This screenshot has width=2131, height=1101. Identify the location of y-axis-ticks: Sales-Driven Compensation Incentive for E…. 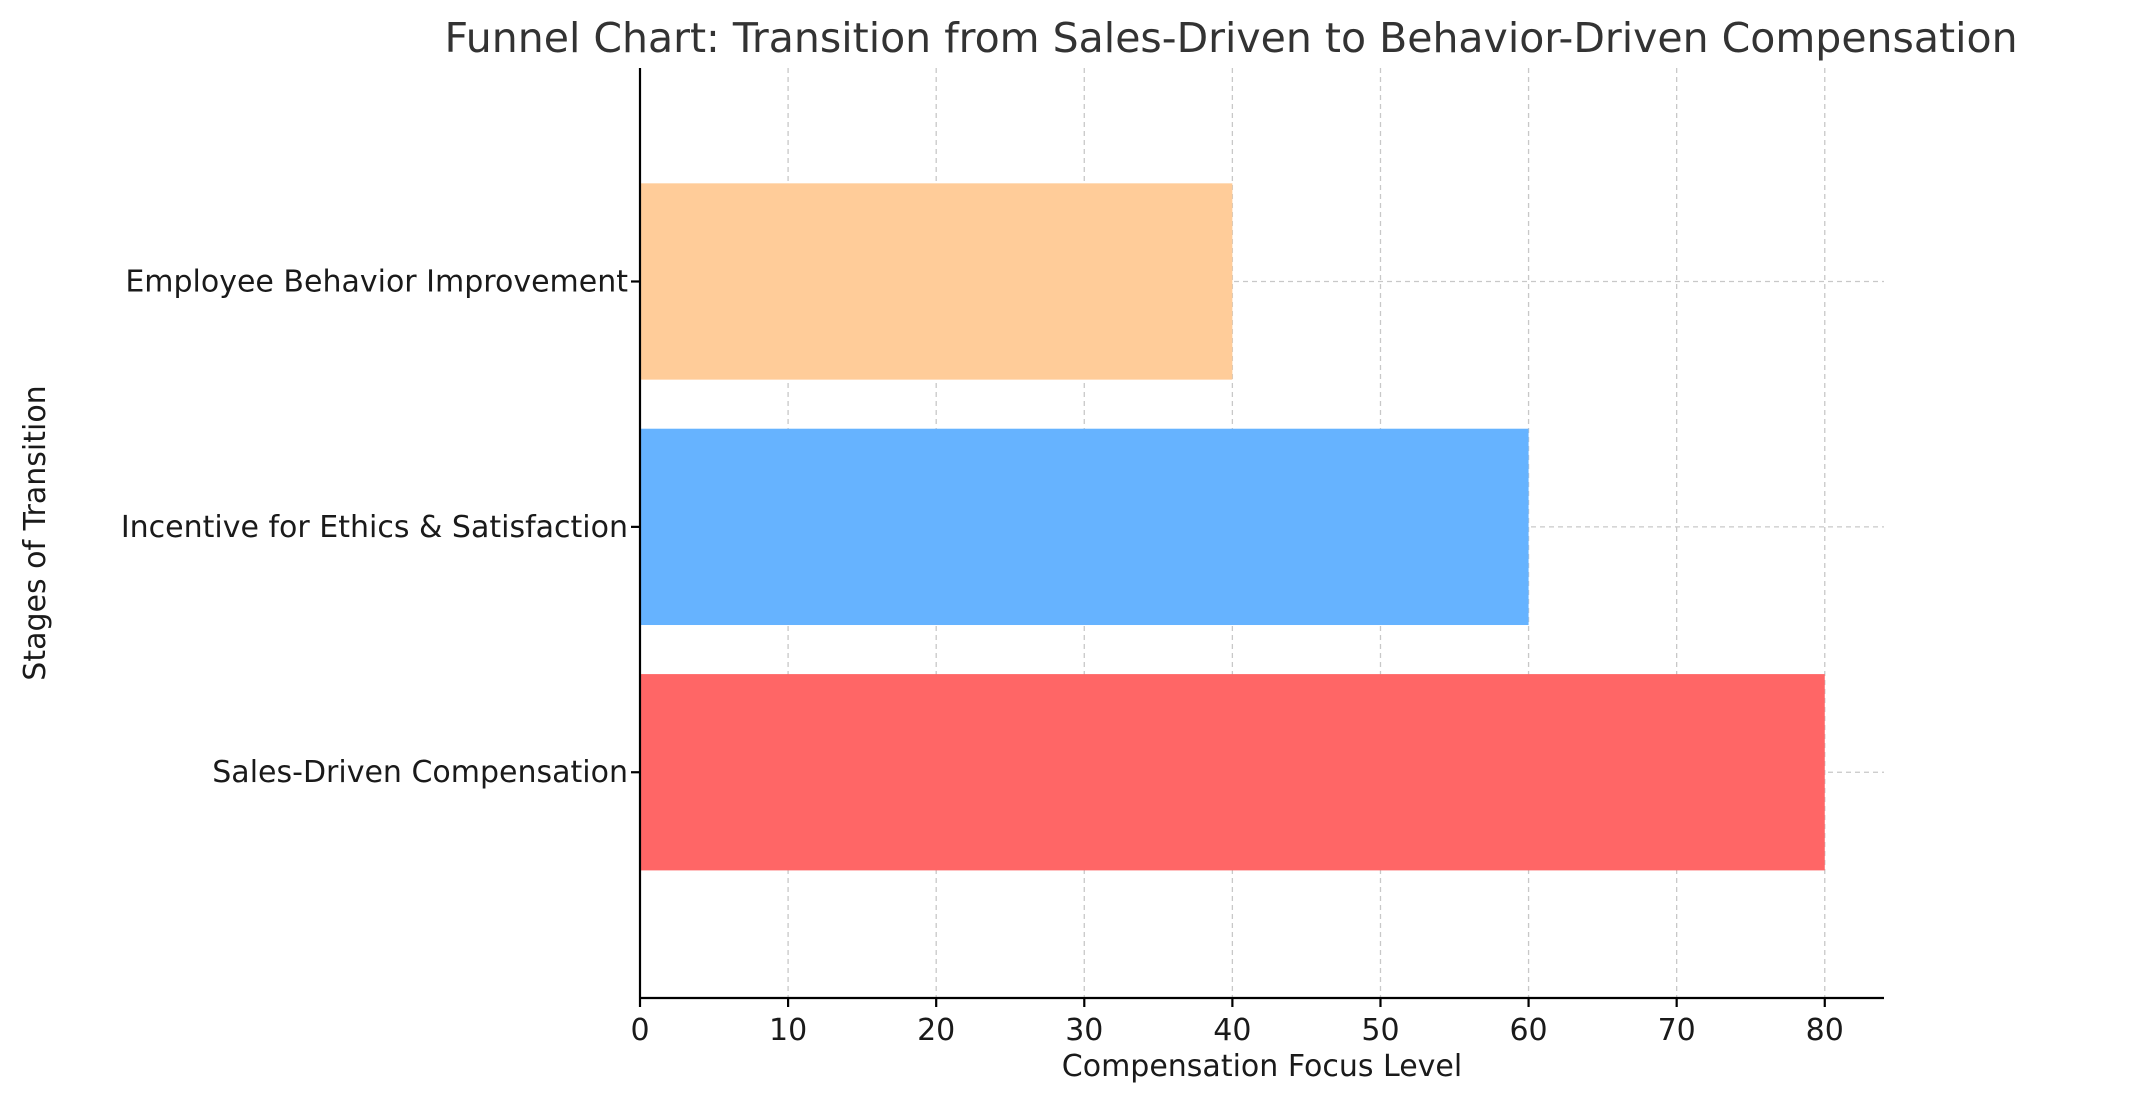
(380, 527).